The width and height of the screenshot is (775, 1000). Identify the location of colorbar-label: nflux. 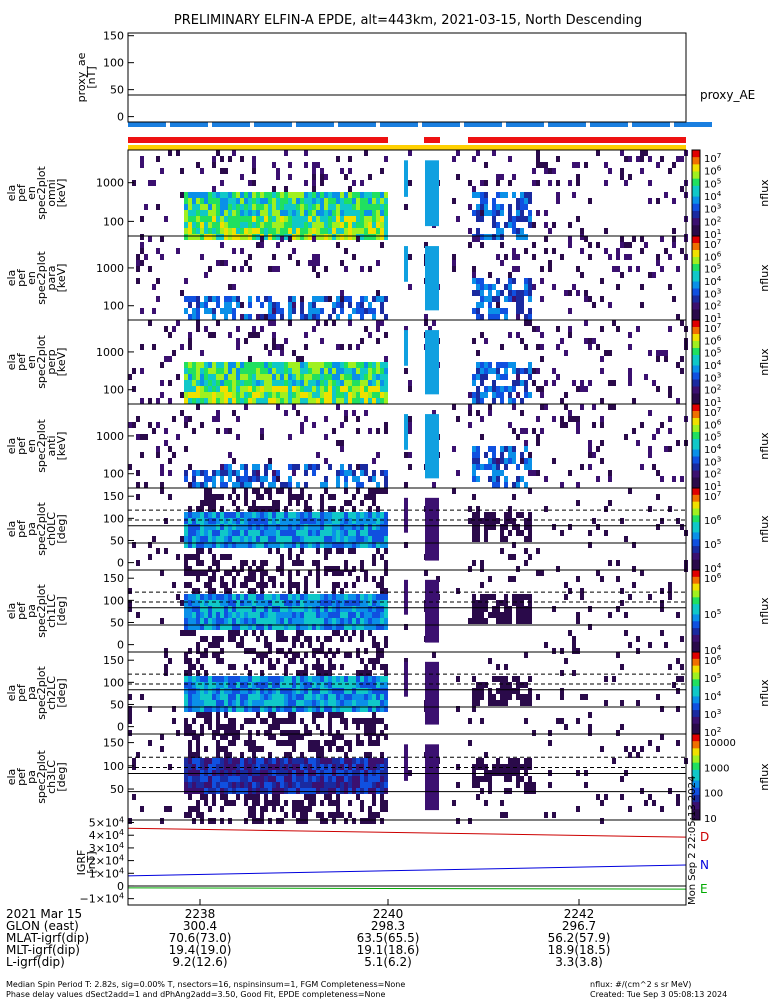
(764, 777).